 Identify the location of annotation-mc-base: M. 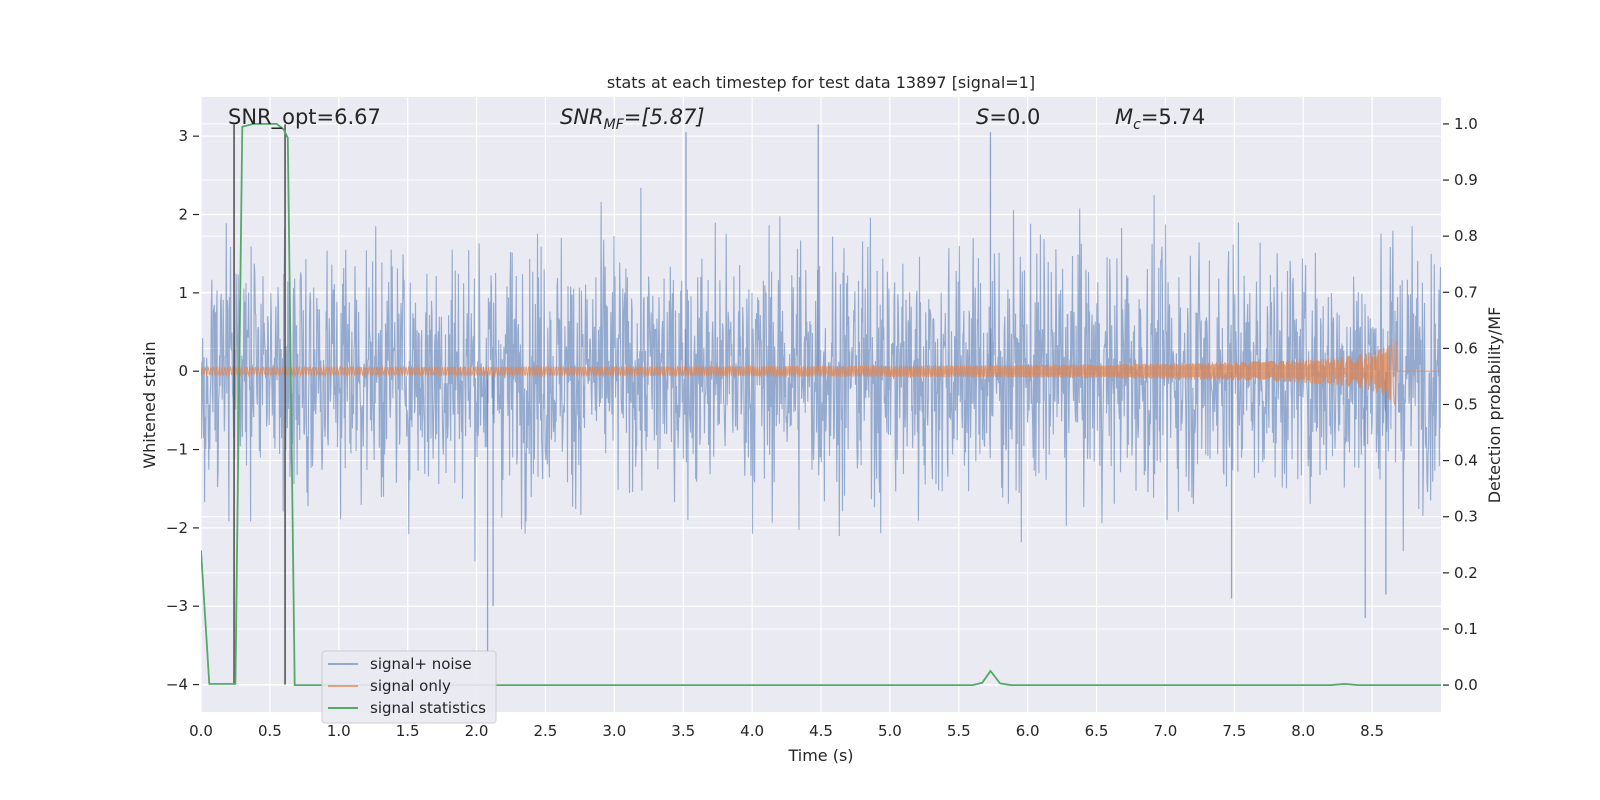
(1124, 117).